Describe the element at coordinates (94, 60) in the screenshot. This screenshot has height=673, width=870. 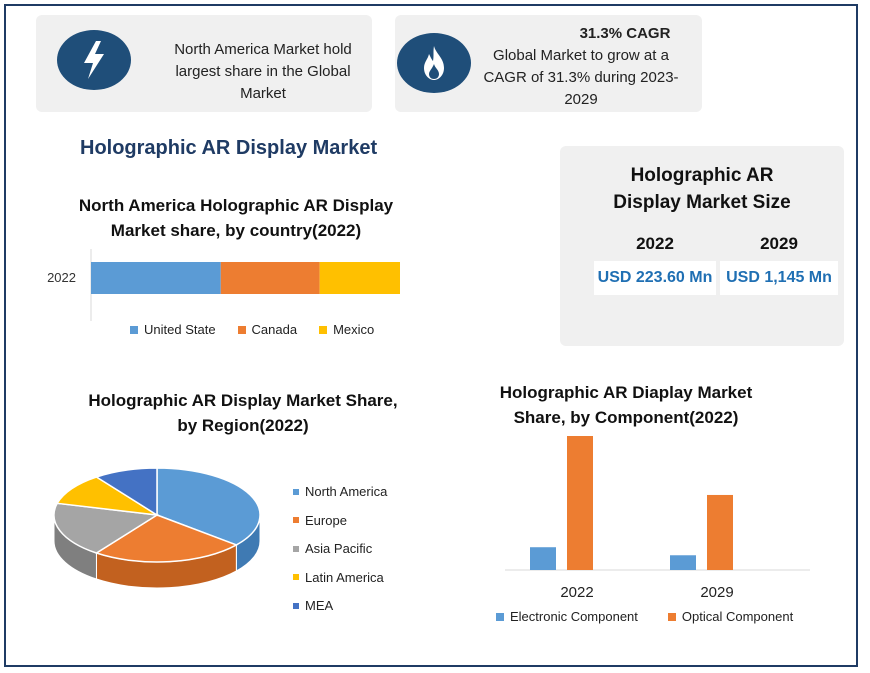
I see `lightning-icon` at that location.